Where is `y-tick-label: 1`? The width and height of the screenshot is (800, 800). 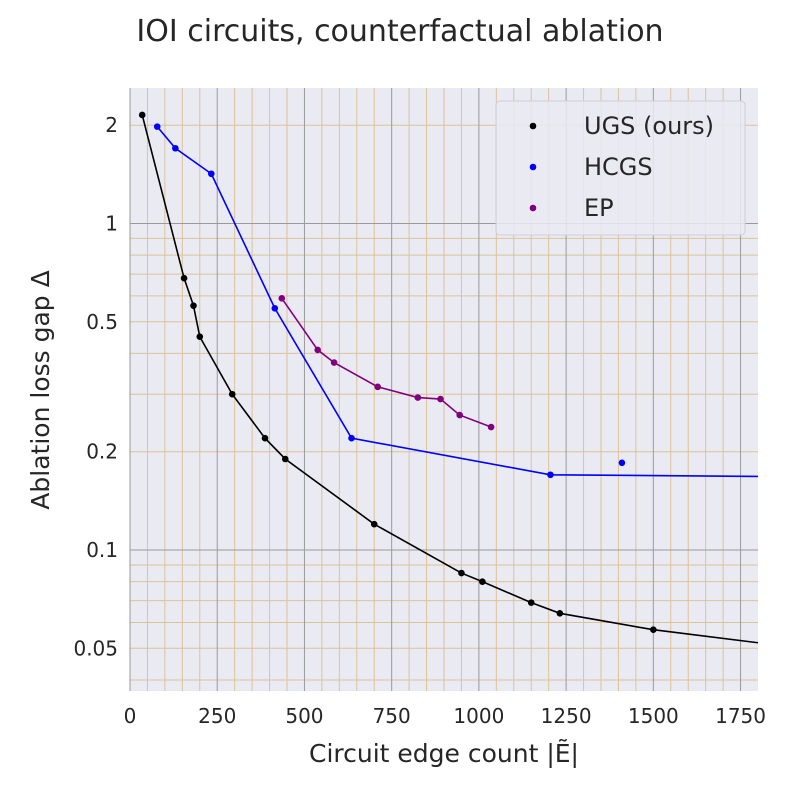
y-tick-label: 1 is located at coordinates (111, 223).